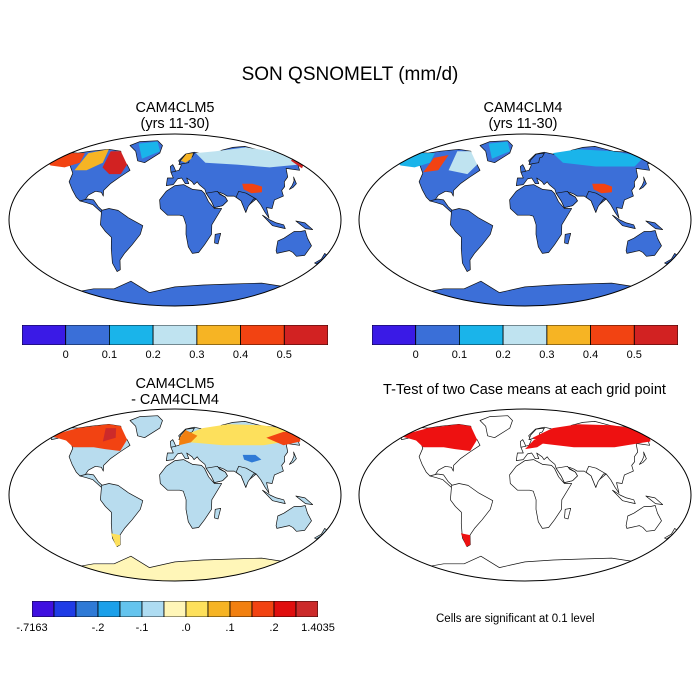 This screenshot has height=700, width=700. What do you see at coordinates (515, 619) in the screenshot?
I see `significance-note: Cells are significant at 0.1 level` at bounding box center [515, 619].